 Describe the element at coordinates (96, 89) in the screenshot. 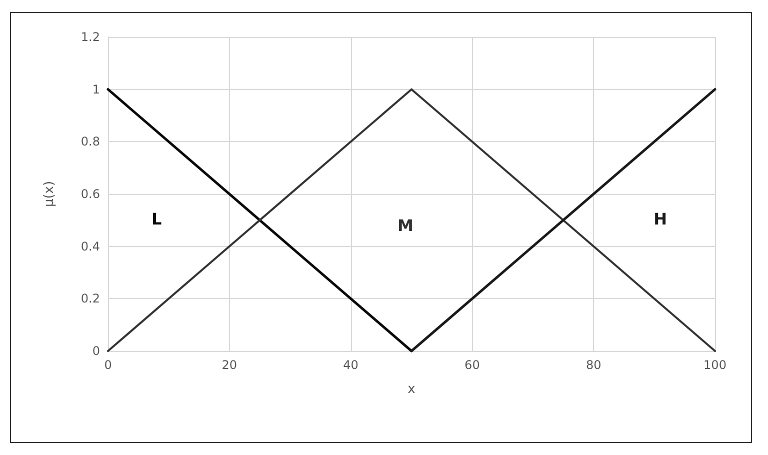

I see `y-tick-label: 1` at that location.